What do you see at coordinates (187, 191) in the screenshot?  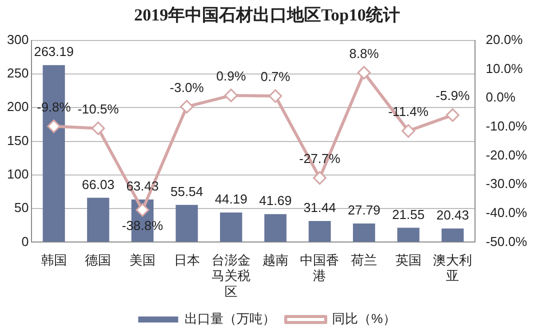 I see `data-label: 55.54` at bounding box center [187, 191].